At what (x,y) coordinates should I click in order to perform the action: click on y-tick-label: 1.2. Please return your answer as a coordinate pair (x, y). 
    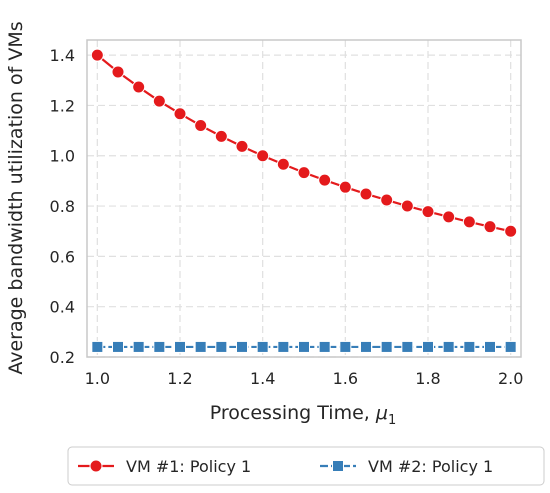
    Looking at the image, I should click on (62, 105).